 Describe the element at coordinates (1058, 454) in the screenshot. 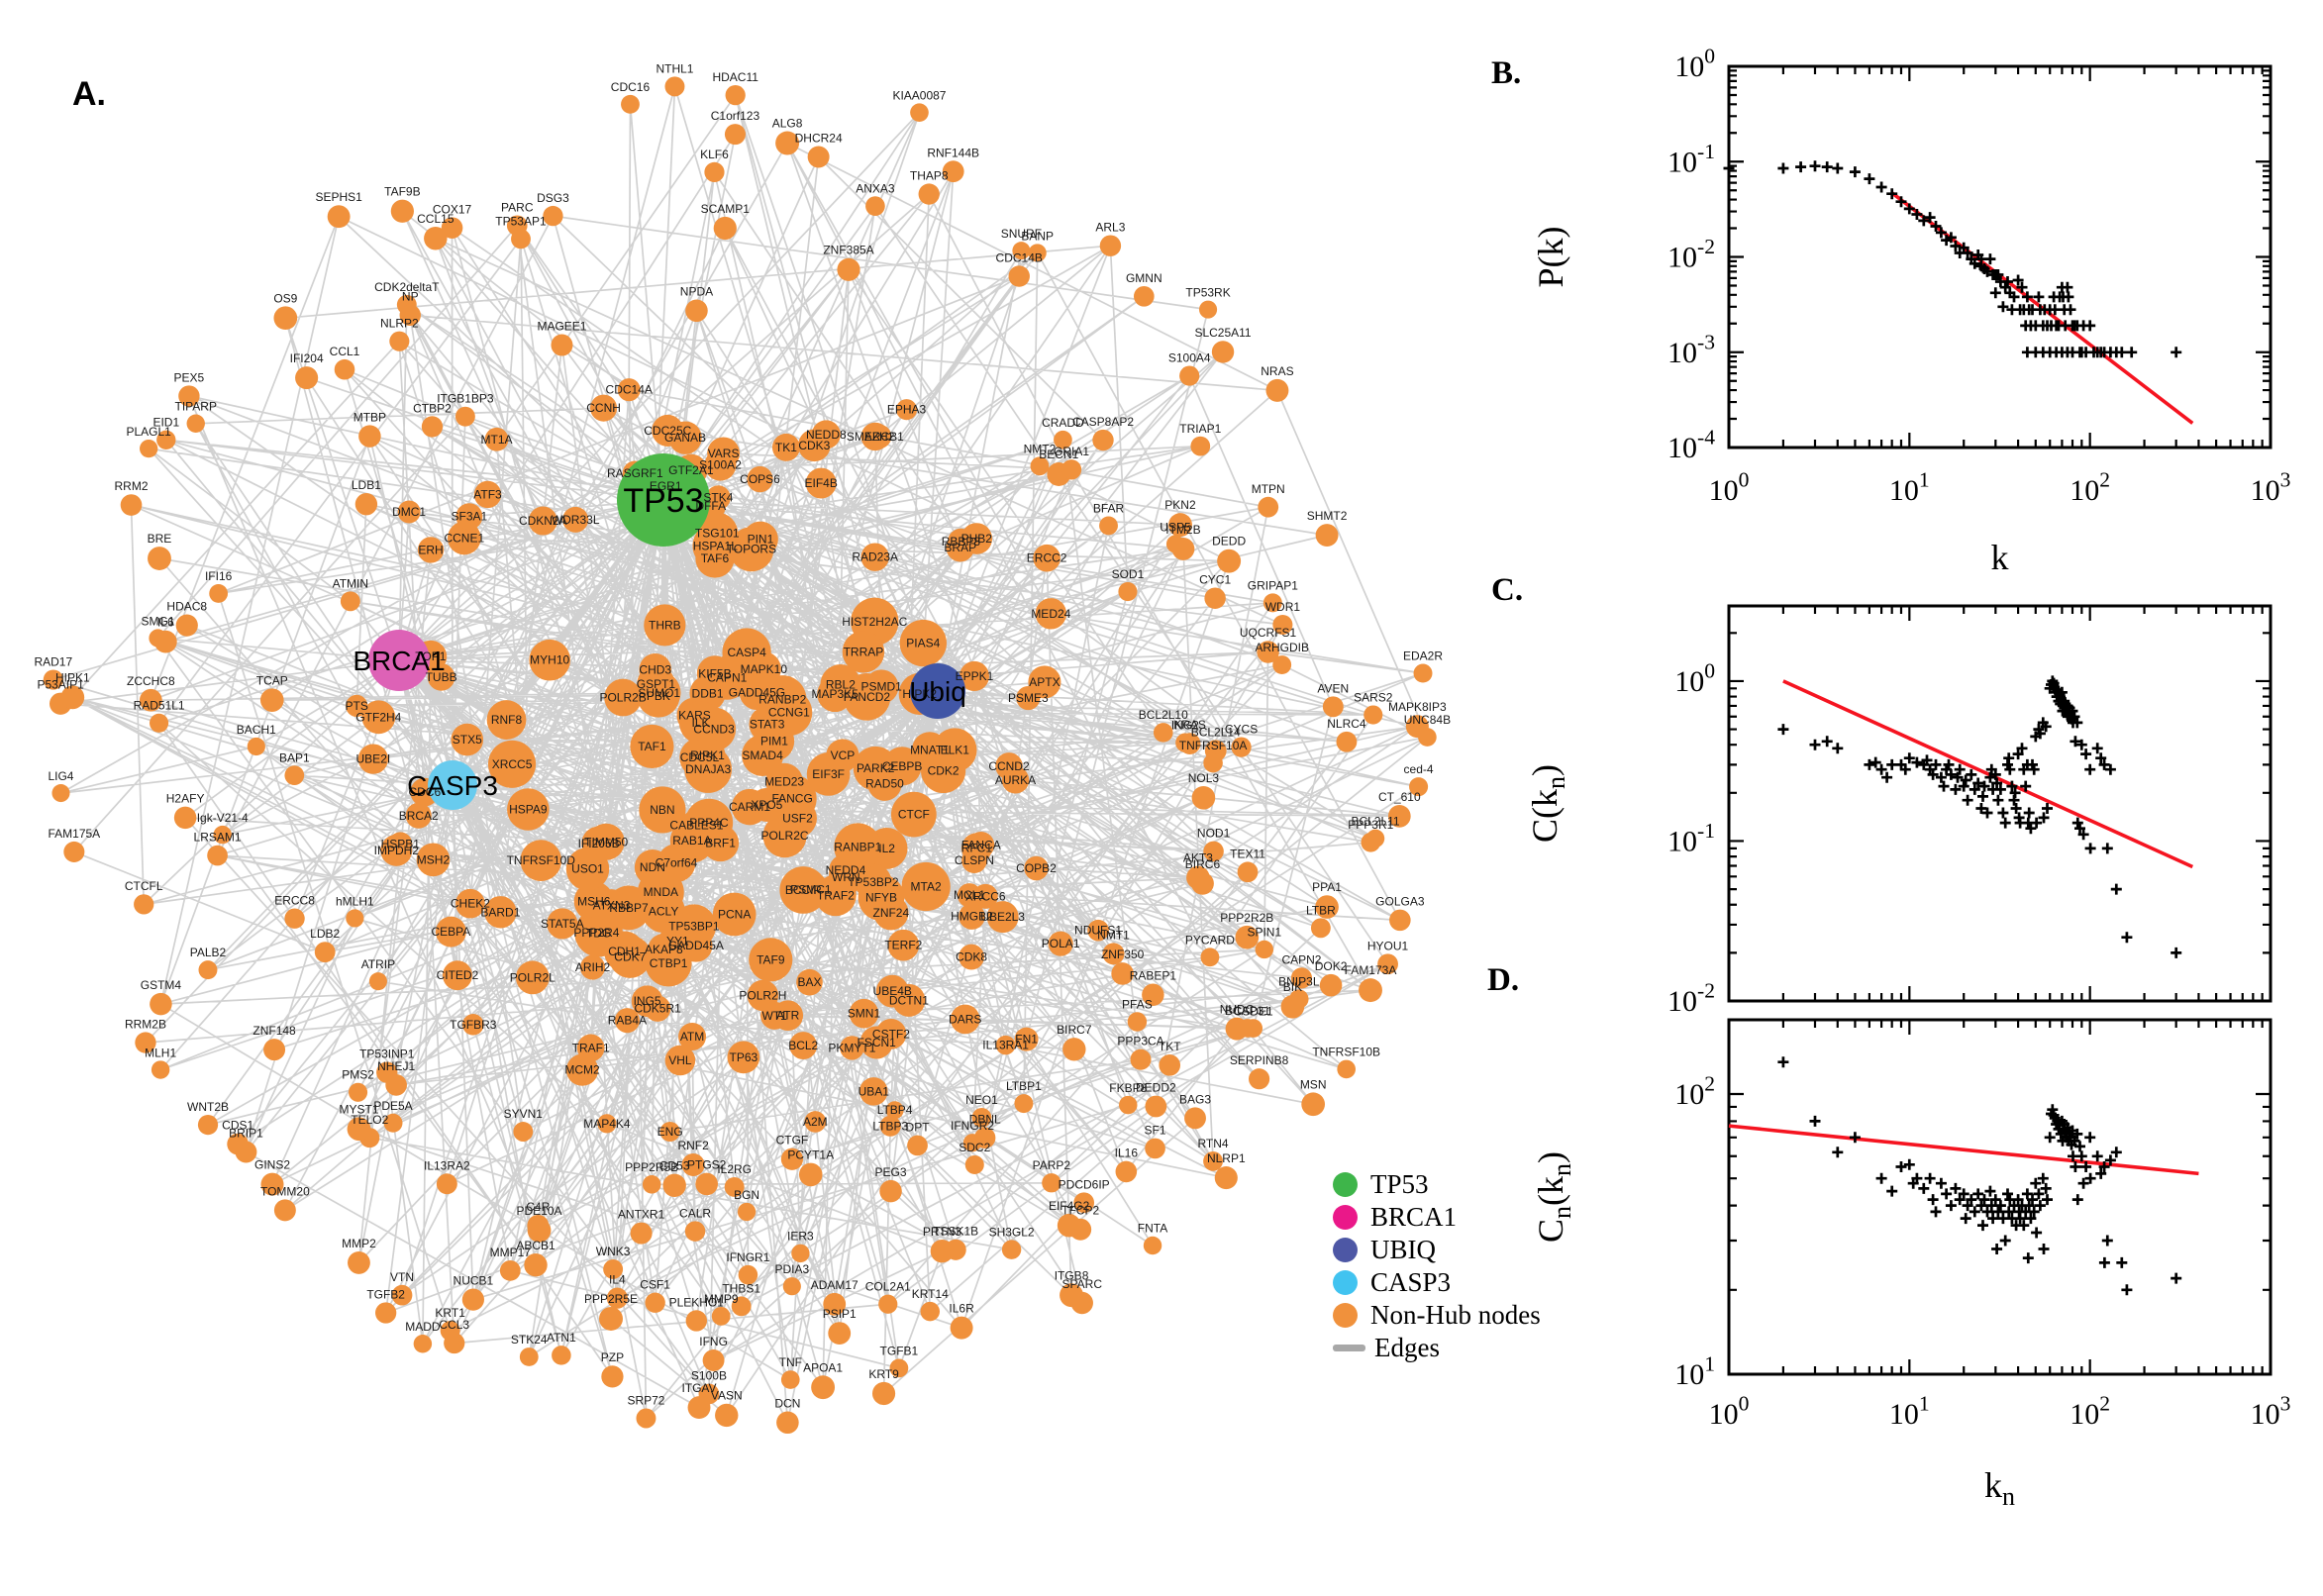

I see `network-node-label: BECN1` at that location.